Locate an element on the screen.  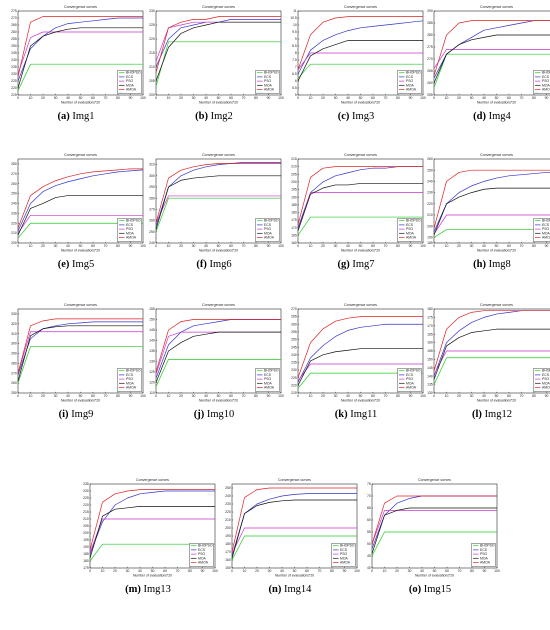
panel-caption: (i) Img9 is located at coordinates (76, 414).